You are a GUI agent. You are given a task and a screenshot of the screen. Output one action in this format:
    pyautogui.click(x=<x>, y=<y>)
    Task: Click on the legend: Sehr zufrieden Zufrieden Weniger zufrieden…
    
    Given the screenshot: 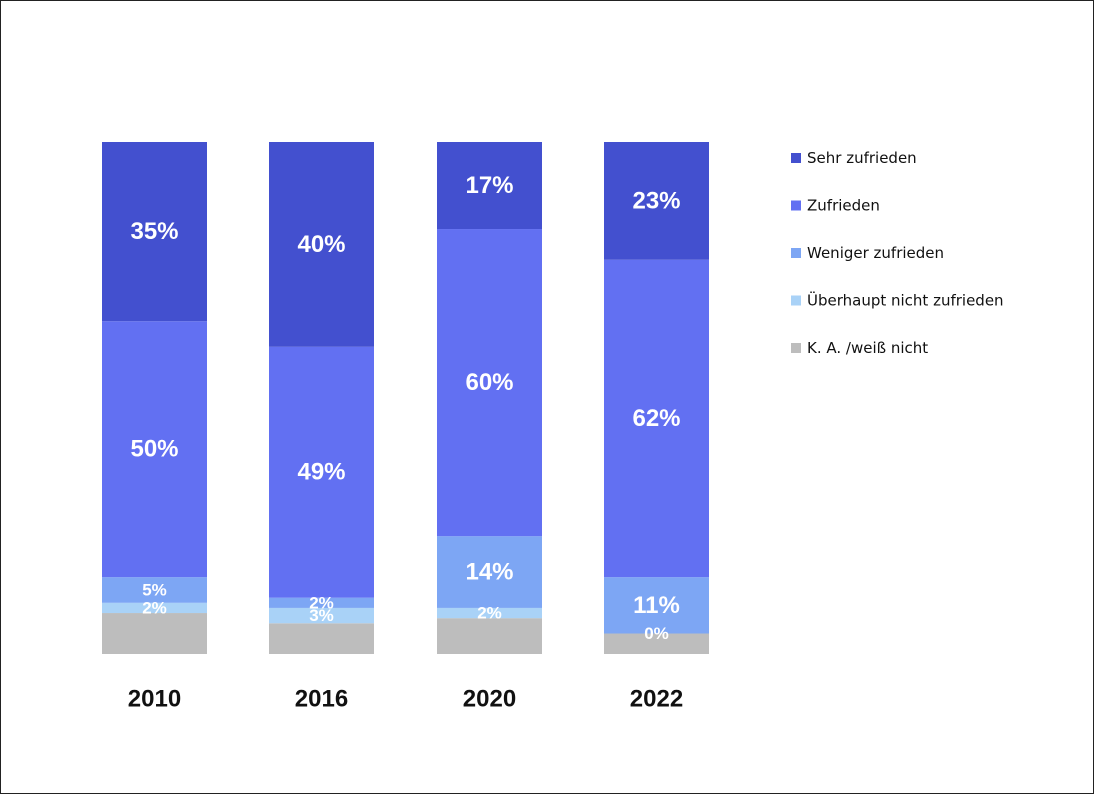 What is the action you would take?
    pyautogui.click(x=897, y=253)
    